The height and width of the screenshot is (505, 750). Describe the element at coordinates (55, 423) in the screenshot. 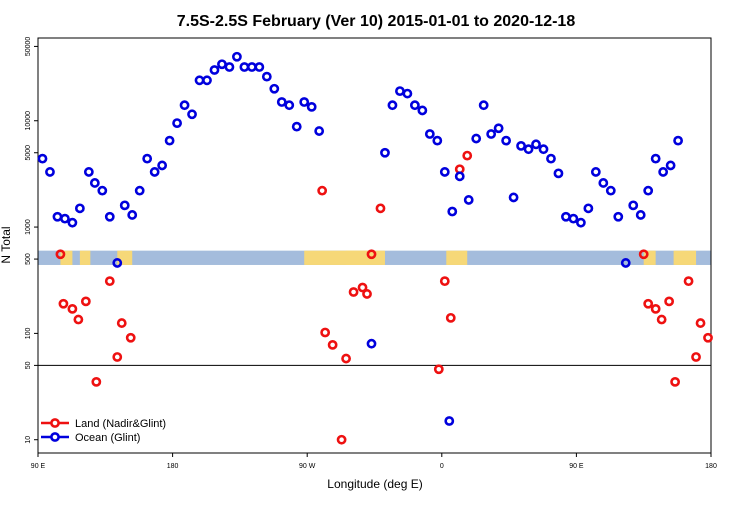

I see `legend-land-marker` at that location.